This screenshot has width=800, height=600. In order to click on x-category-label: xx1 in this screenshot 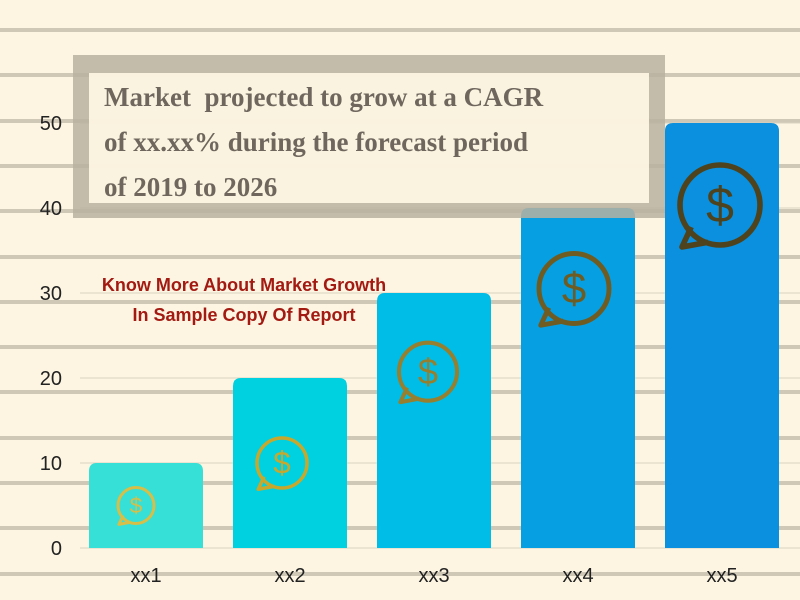, I will do `click(145, 576)`.